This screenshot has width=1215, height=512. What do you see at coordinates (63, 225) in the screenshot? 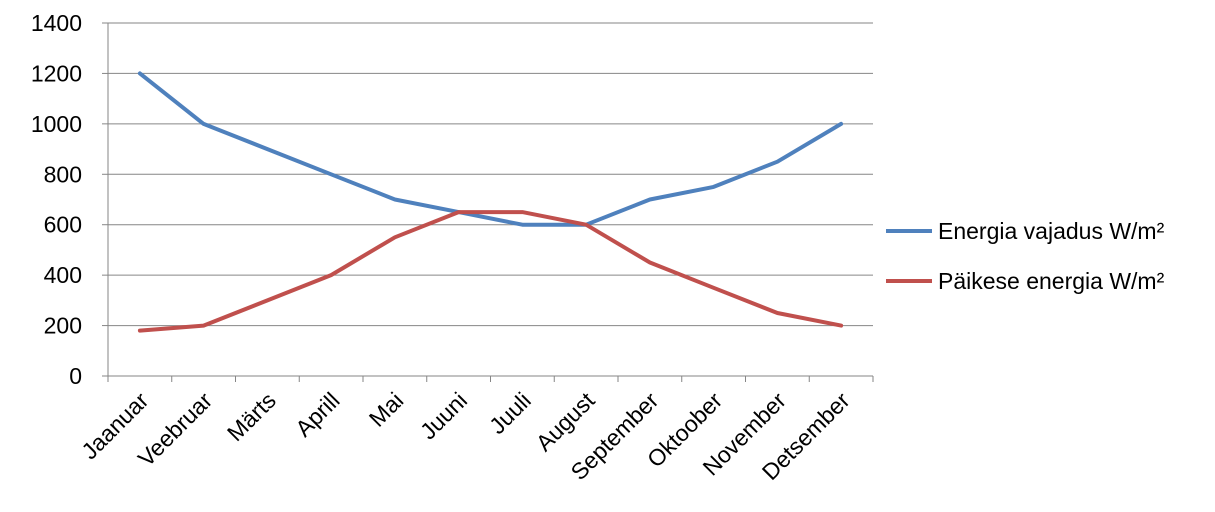
I see `y-tick-label: 600` at bounding box center [63, 225].